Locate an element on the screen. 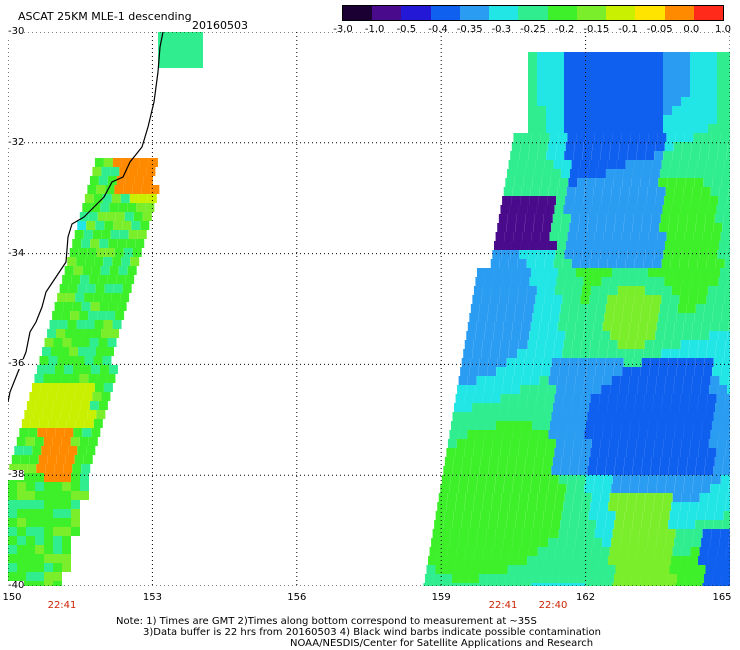 This screenshot has width=740, height=650. colorbar-swatch is located at coordinates (358, 13).